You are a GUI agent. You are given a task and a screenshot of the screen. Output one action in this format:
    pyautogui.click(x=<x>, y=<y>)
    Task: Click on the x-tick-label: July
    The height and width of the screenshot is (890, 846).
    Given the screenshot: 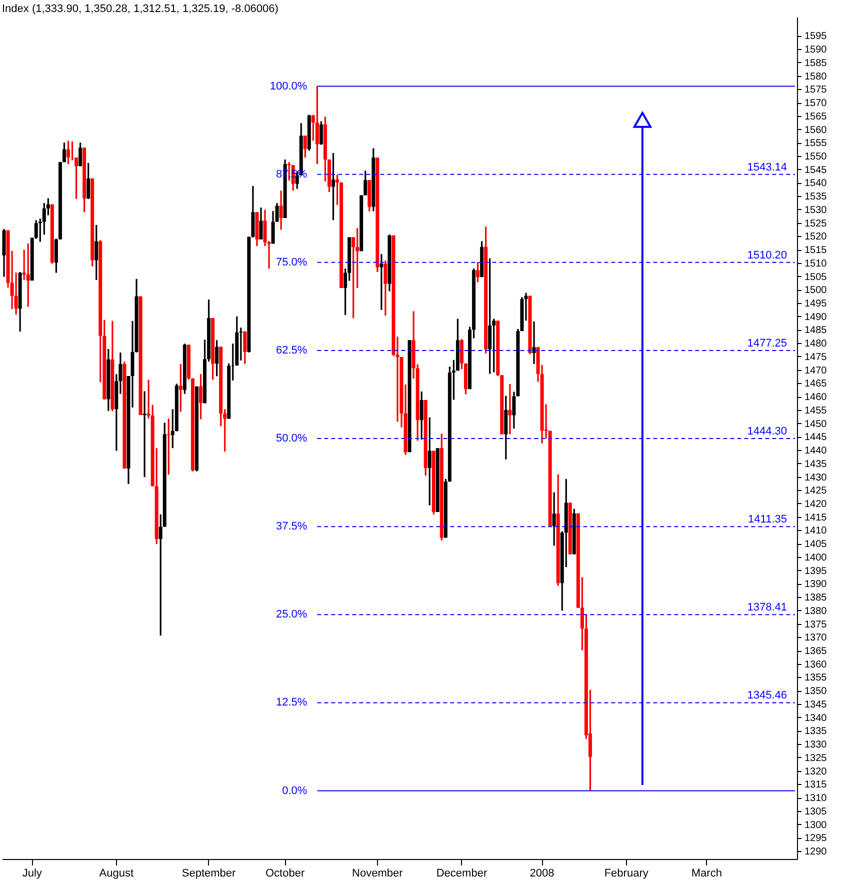 What is the action you would take?
    pyautogui.click(x=32, y=874)
    